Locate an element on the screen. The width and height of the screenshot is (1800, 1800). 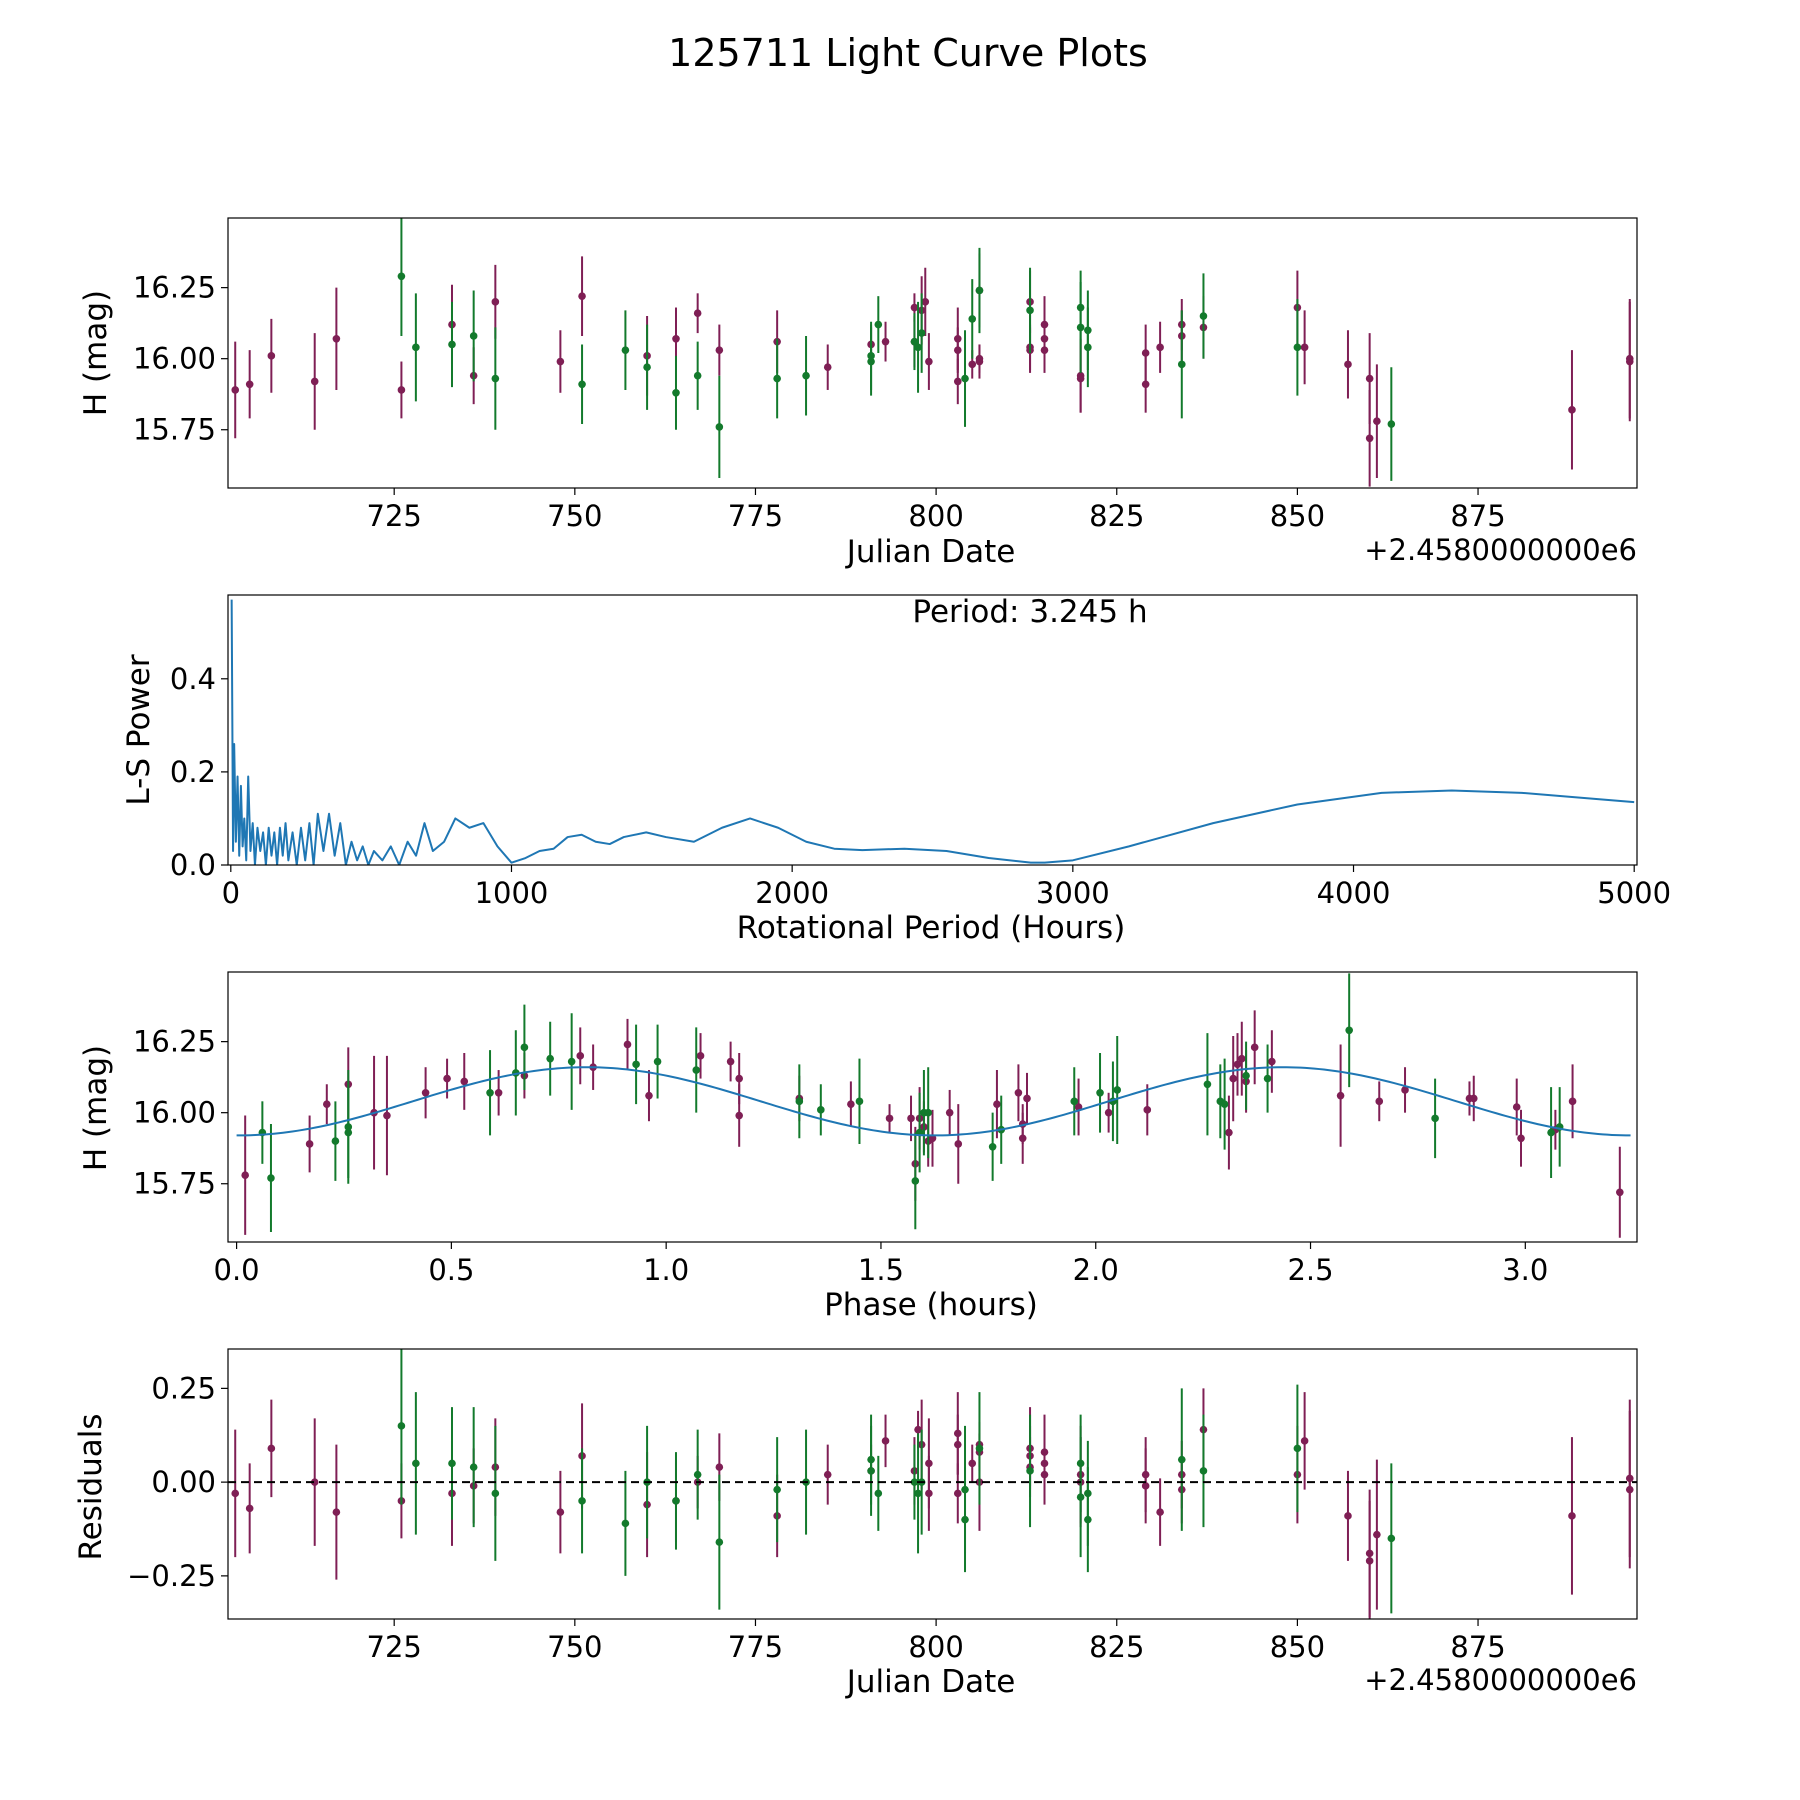
phase-xlabel: Phase (hours) is located at coordinates (931, 1305).